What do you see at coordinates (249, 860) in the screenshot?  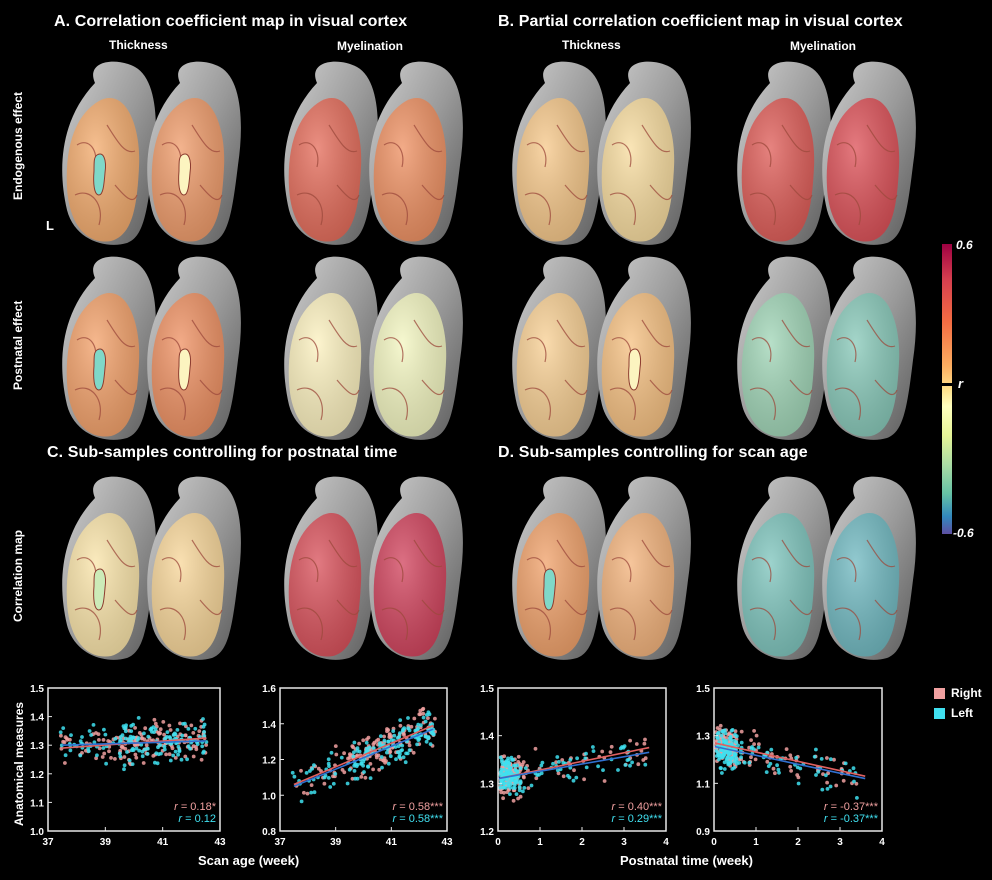 I see `x-axis-title-scan-age: Scan age (week)` at bounding box center [249, 860].